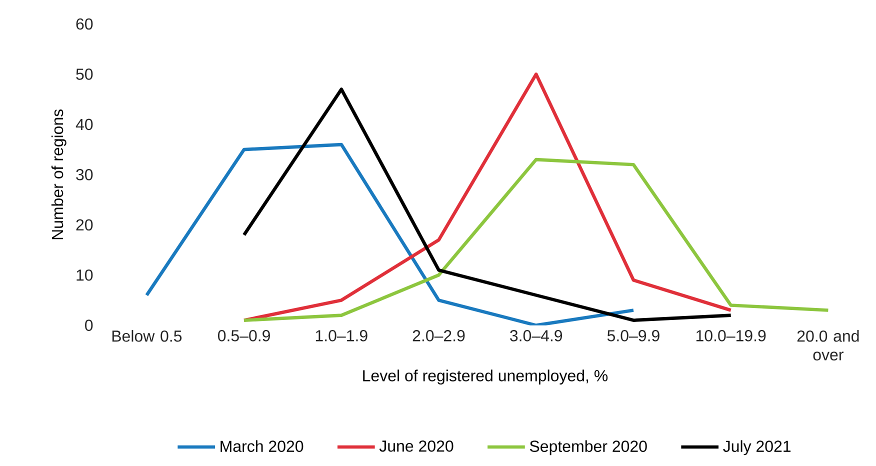 The width and height of the screenshot is (876, 466). I want to click on x-tick-label: 10.0–19.9, so click(731, 336).